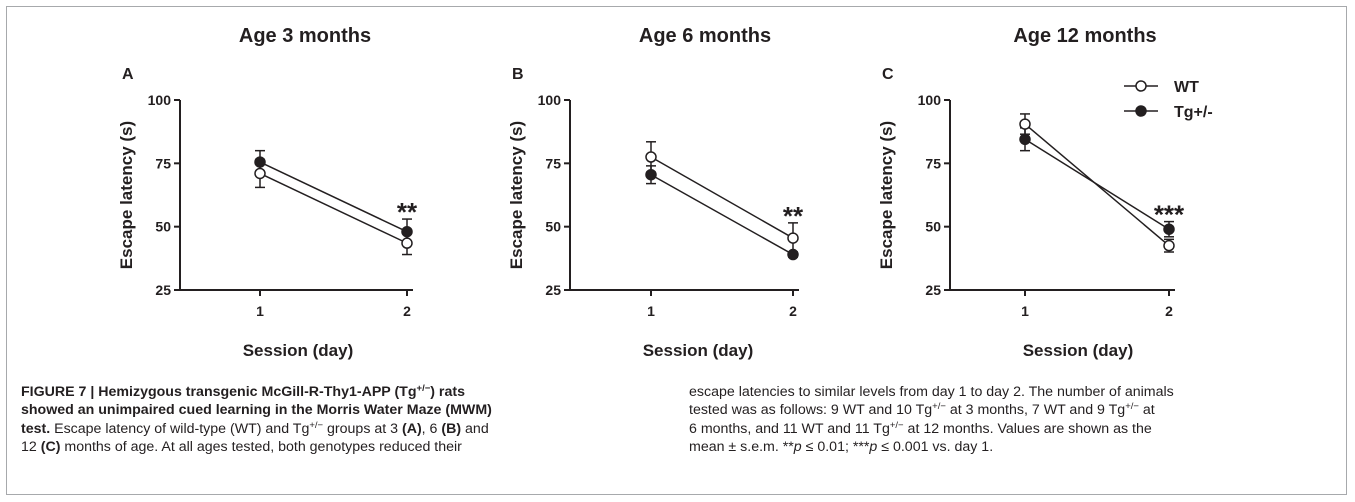 The height and width of the screenshot is (502, 1355). Describe the element at coordinates (1169, 215) in the screenshot. I see `significance-marker: ***` at that location.